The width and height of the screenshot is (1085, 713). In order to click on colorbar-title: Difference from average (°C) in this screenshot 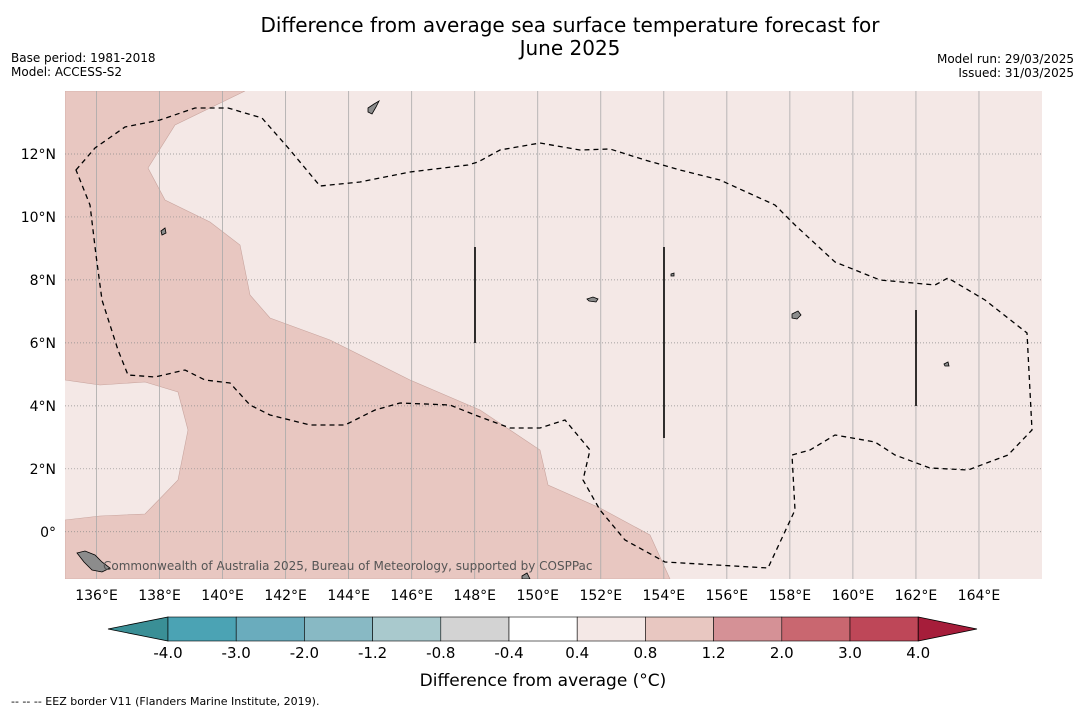, I will do `click(543, 681)`.